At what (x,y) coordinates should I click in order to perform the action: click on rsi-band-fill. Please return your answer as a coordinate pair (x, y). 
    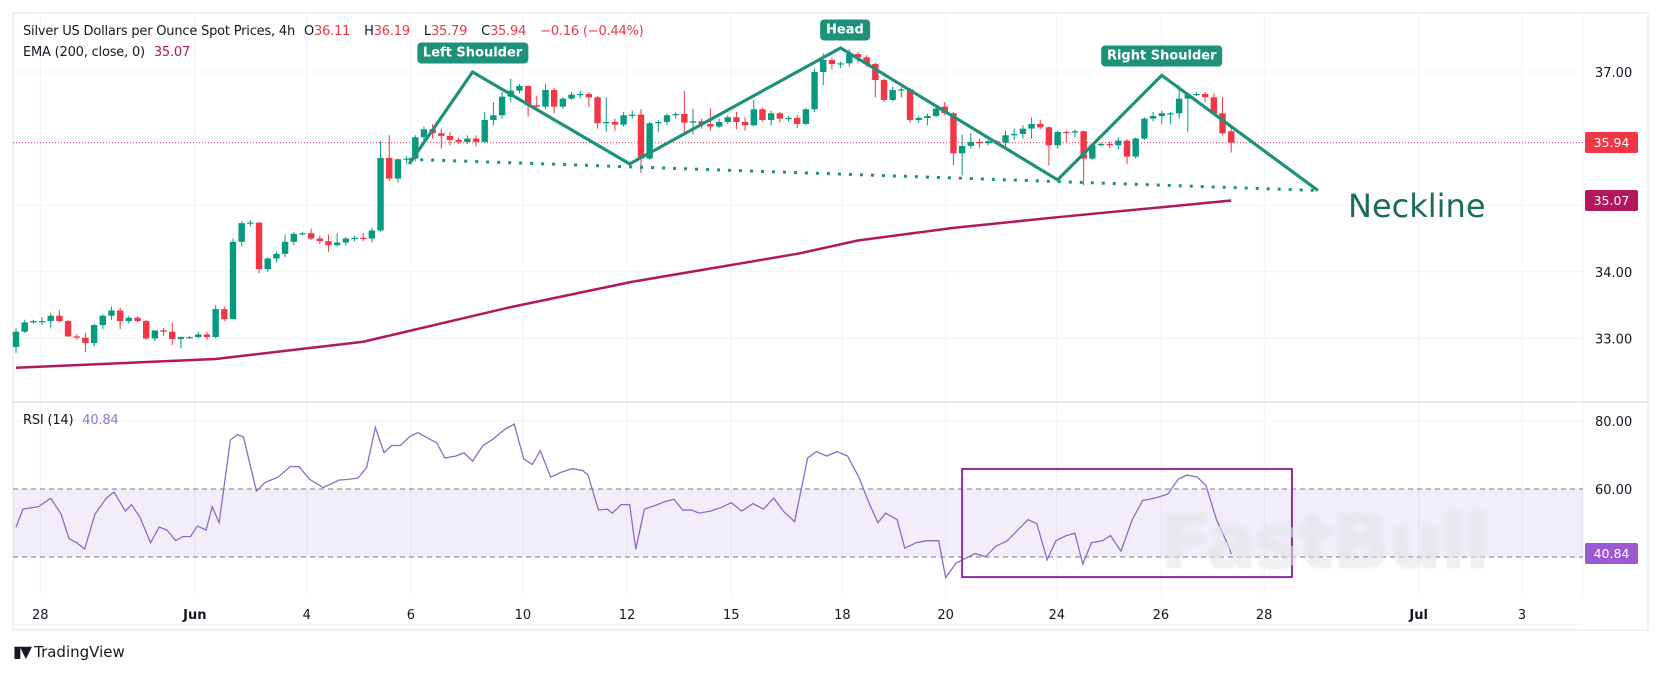
    Looking at the image, I should click on (798, 523).